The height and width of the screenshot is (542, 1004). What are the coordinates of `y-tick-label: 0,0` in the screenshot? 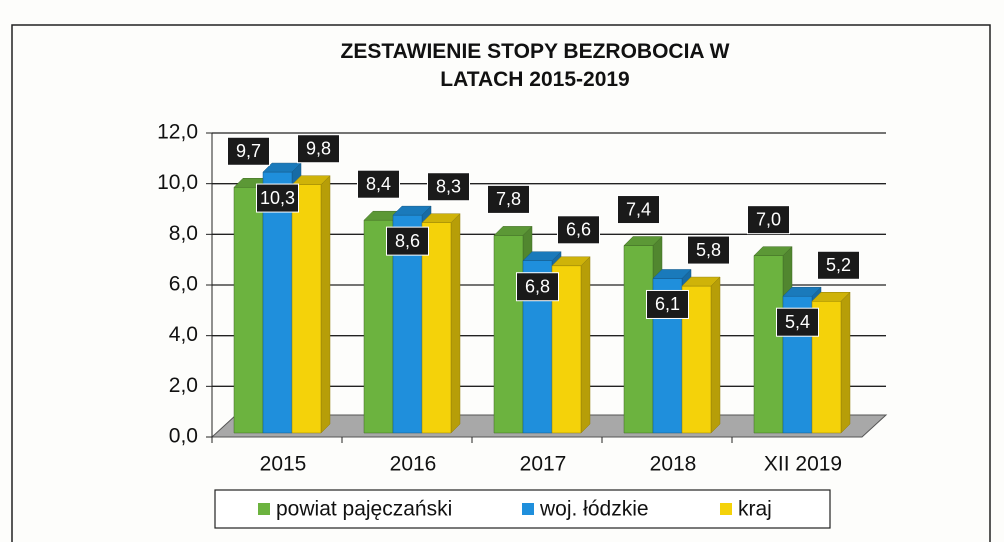 It's located at (183, 436).